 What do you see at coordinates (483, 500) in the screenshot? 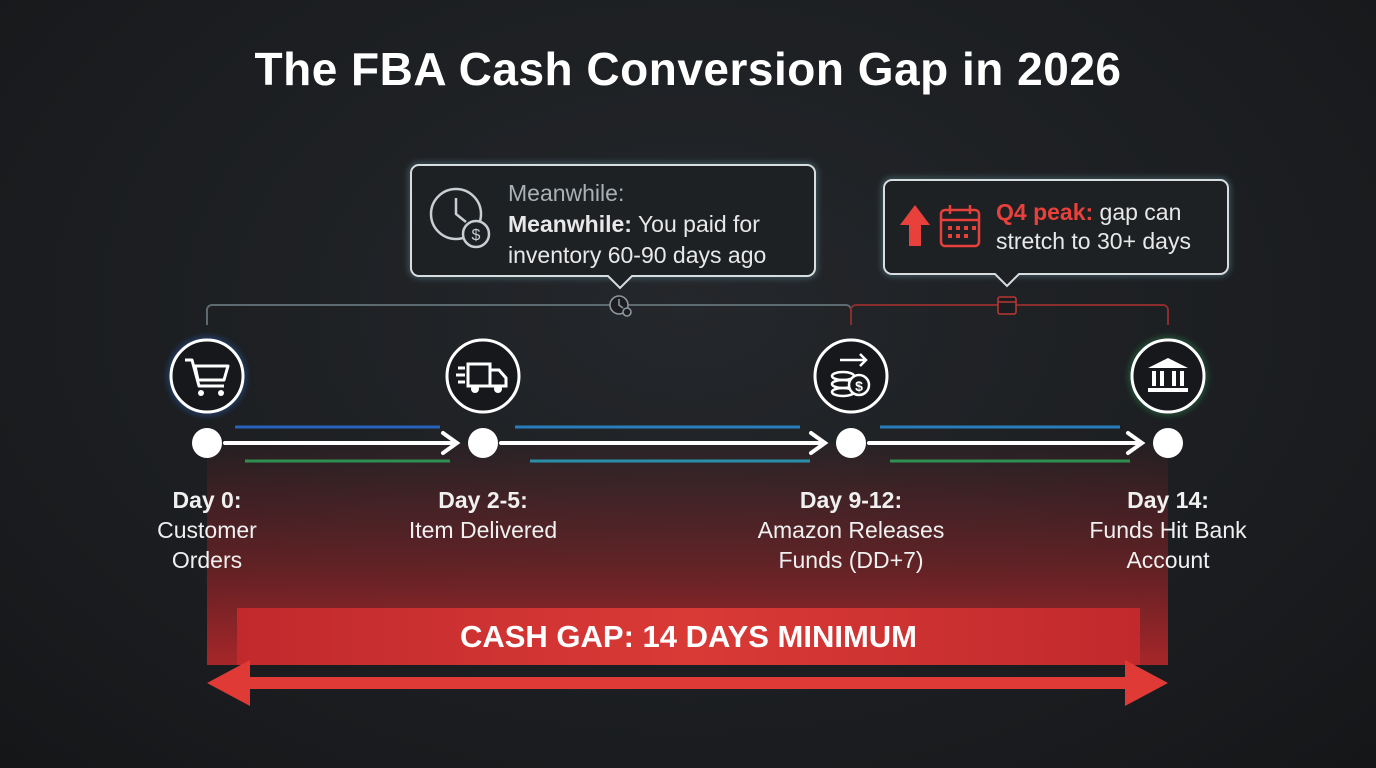
I see `step-day: Day 2-5:` at bounding box center [483, 500].